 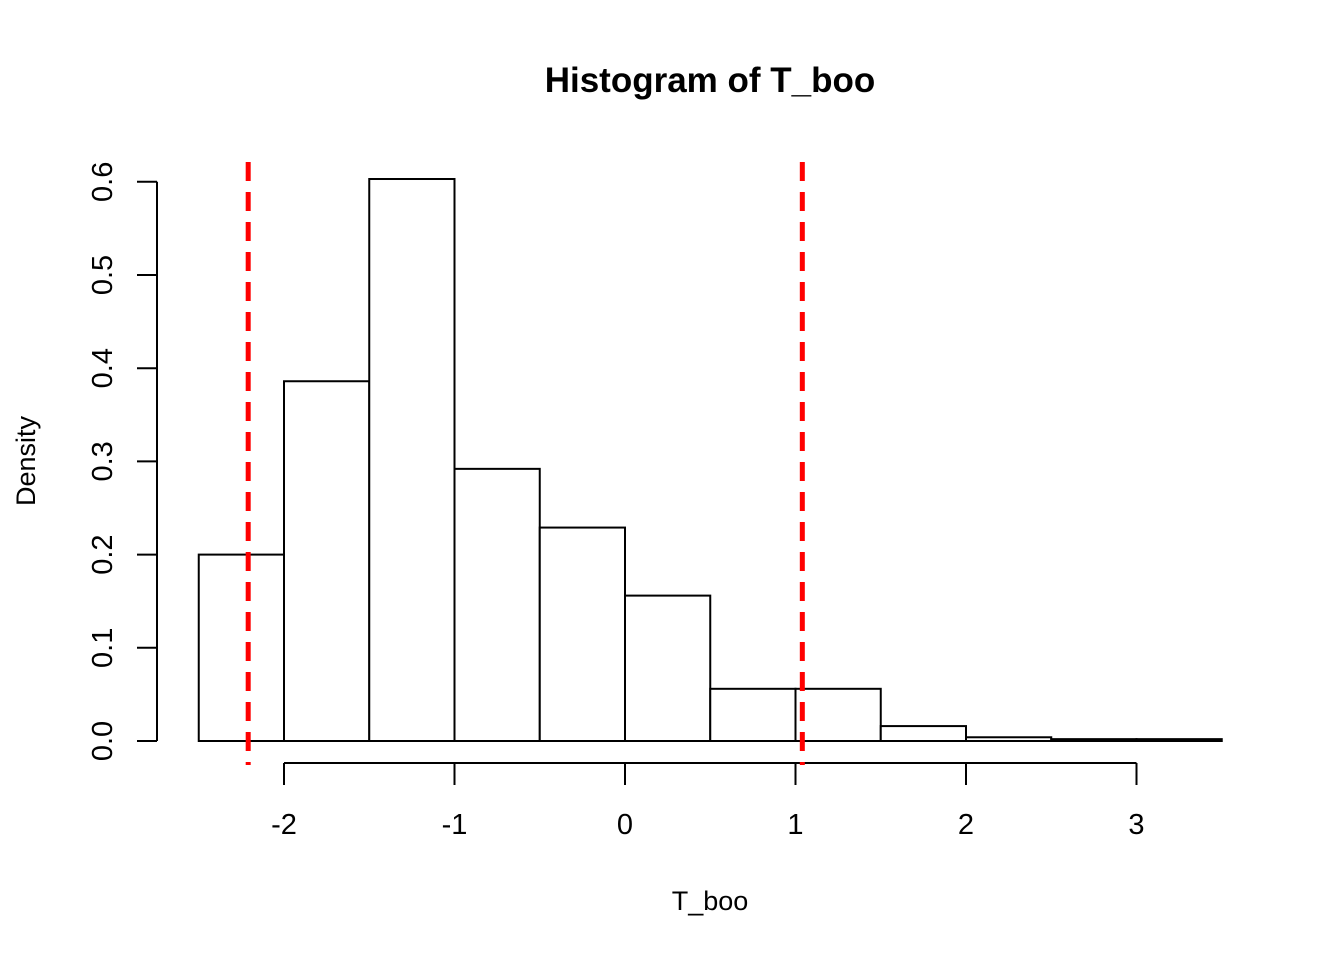 I want to click on x-tick-label-5: 3, so click(x=1136, y=825).